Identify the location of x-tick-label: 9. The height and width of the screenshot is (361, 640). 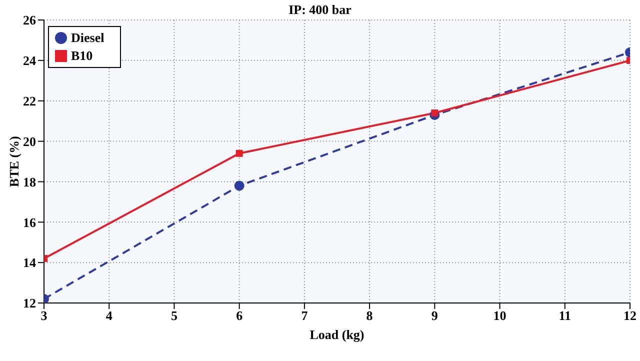
(434, 316).